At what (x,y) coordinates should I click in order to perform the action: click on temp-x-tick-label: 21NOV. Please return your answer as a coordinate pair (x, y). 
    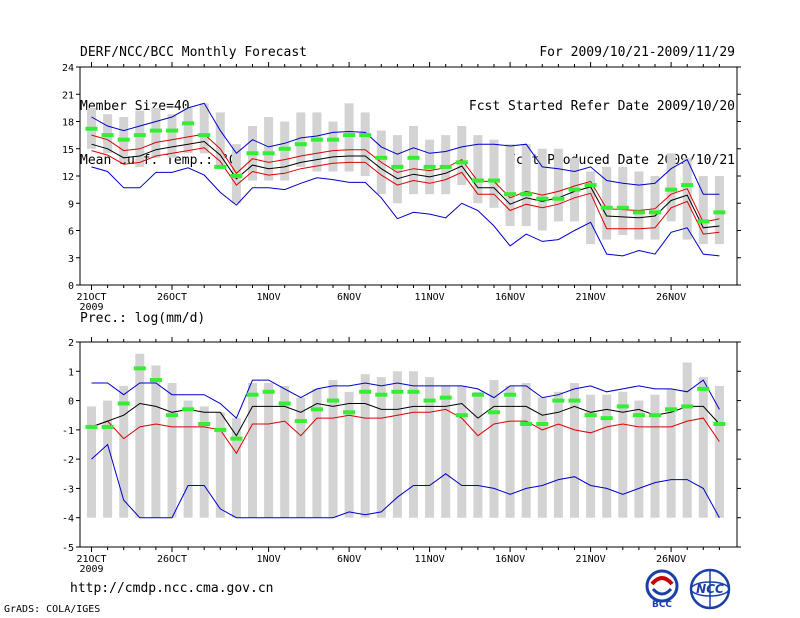
    Looking at the image, I should click on (591, 297).